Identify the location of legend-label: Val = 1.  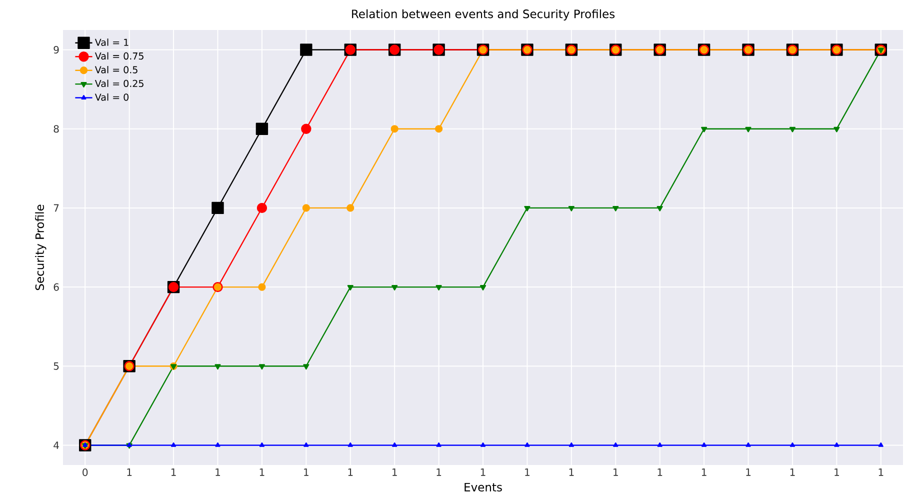
(111, 42).